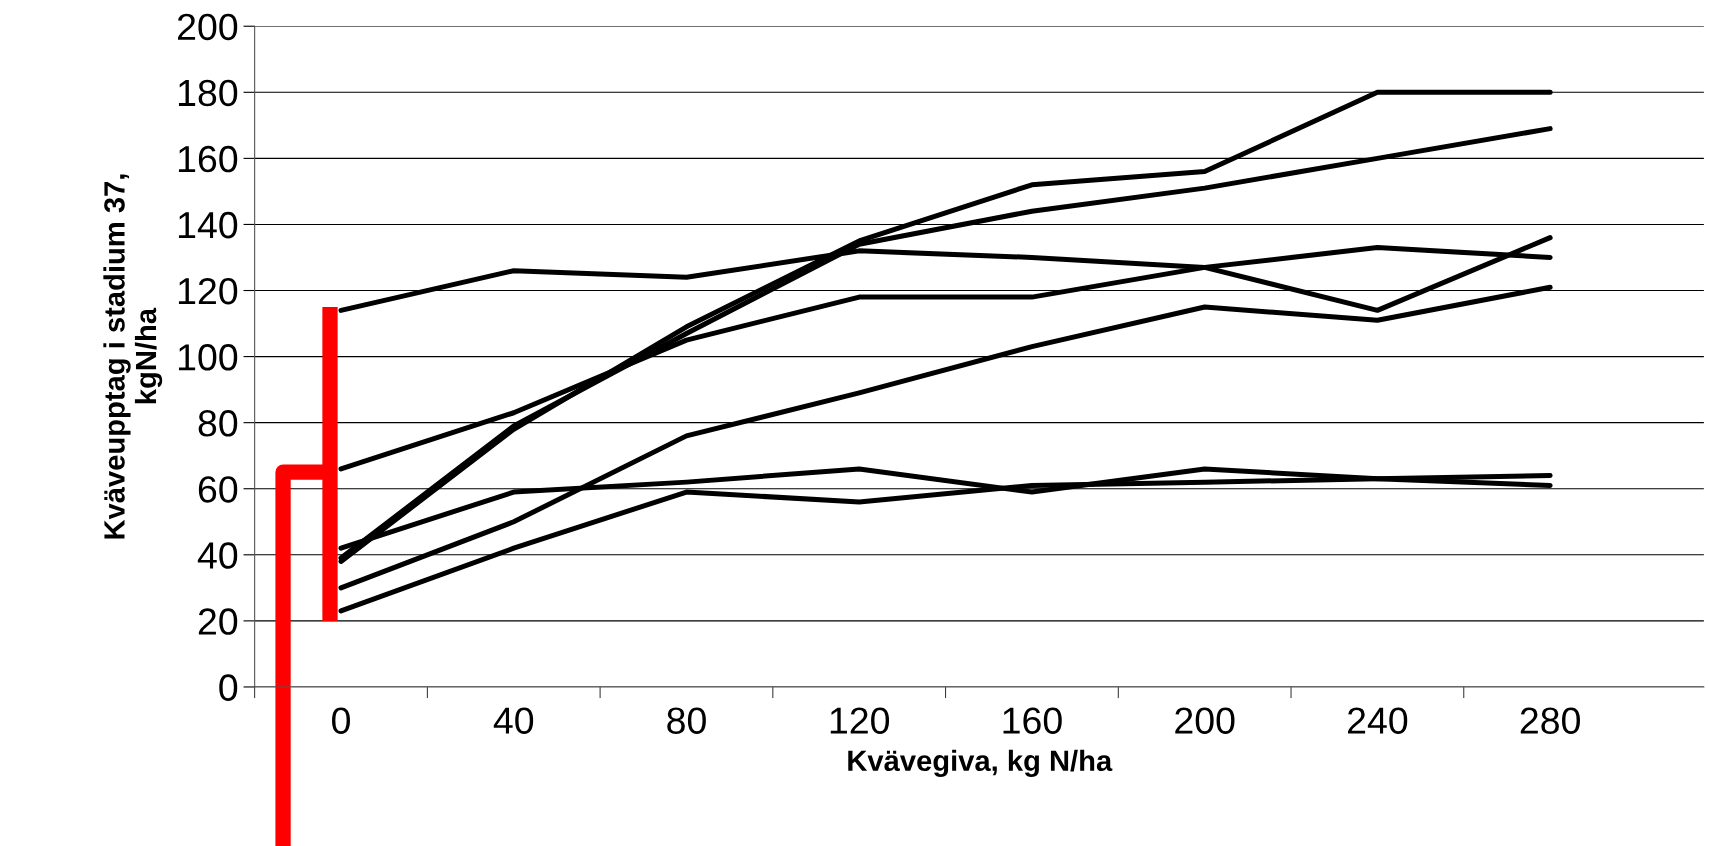 The height and width of the screenshot is (846, 1709). What do you see at coordinates (860, 720) in the screenshot?
I see `x-tick-label: 120` at bounding box center [860, 720].